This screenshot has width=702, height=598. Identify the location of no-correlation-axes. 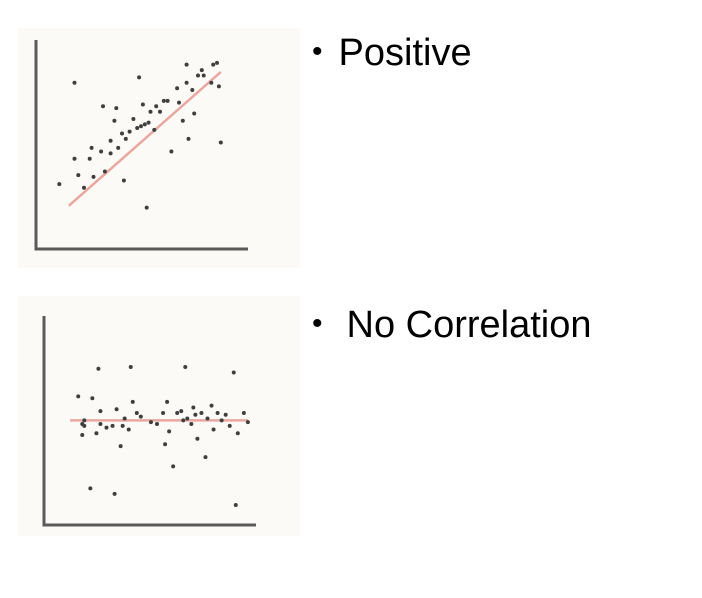
(149, 421).